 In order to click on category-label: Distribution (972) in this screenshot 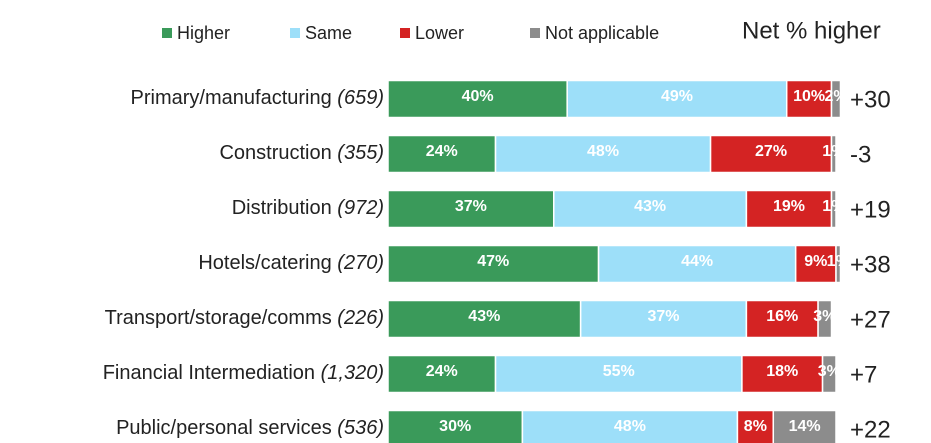, I will do `click(308, 208)`.